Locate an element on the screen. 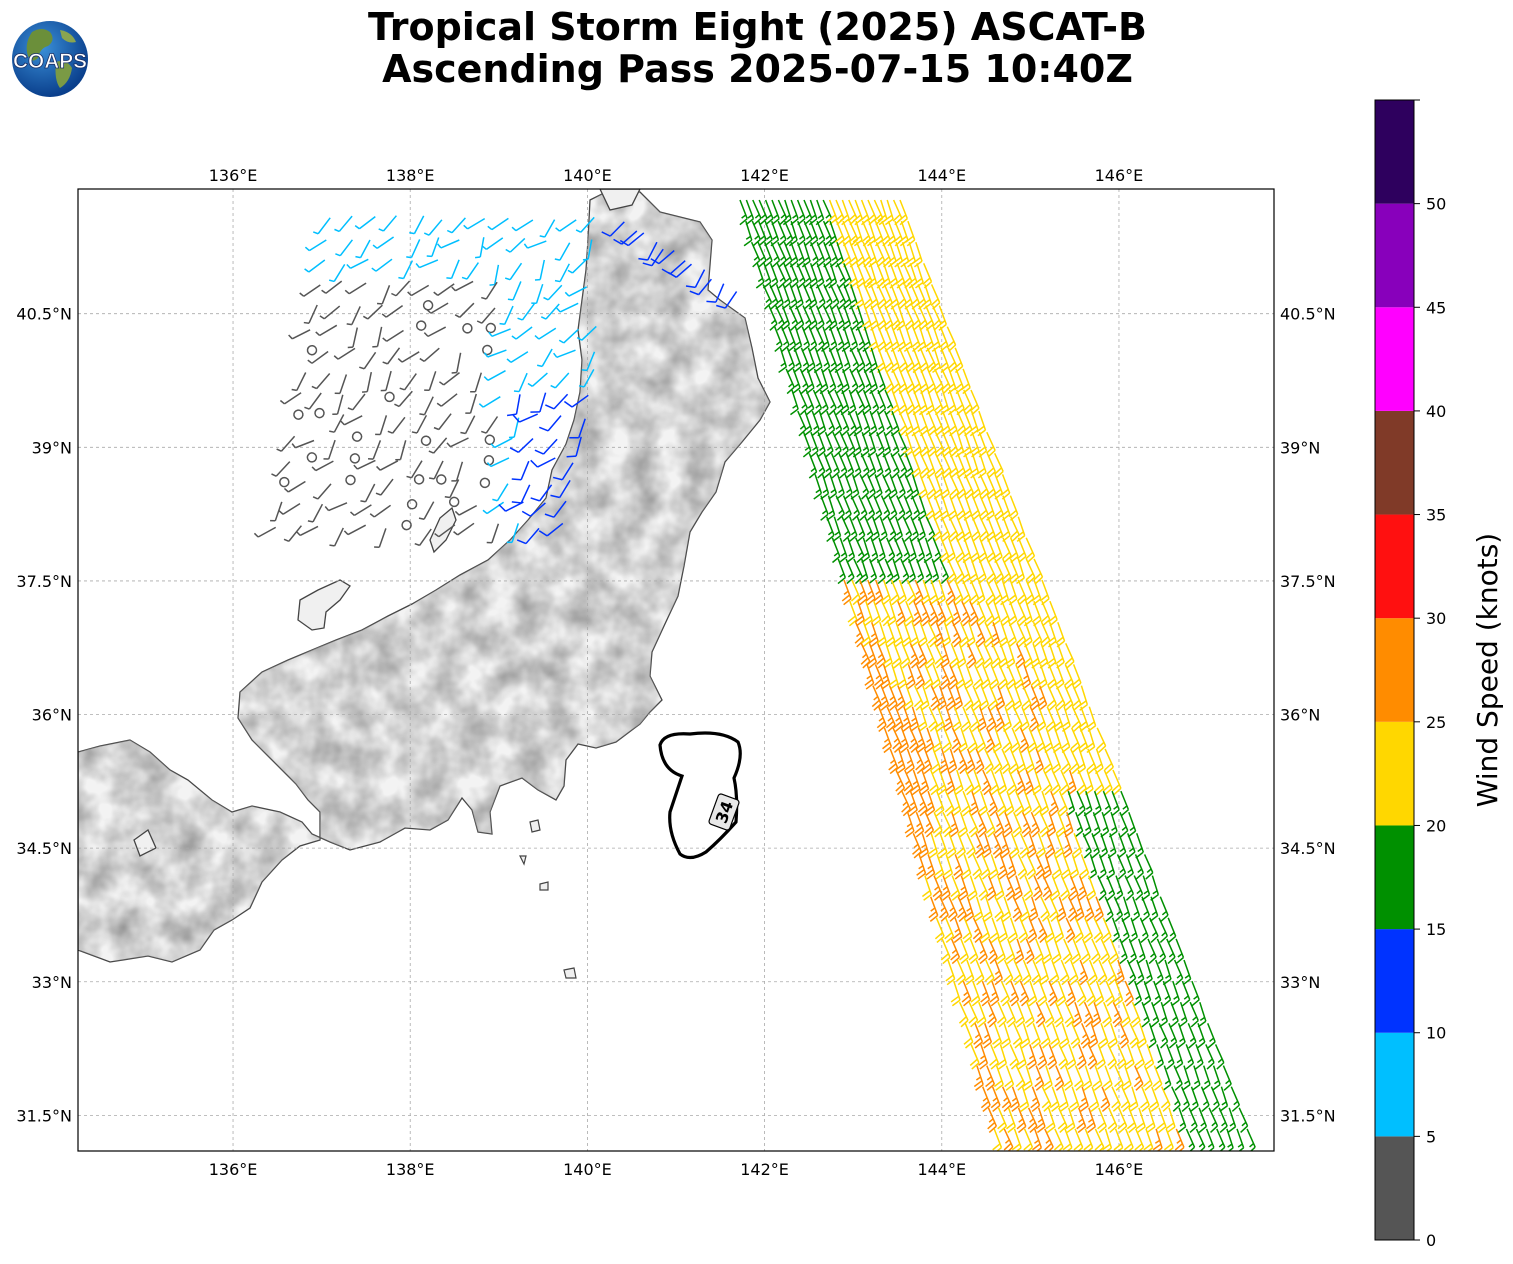 Image resolution: width=1513 pixels, height=1264 pixels. y-tick-label-left: 36°N is located at coordinates (52, 715).